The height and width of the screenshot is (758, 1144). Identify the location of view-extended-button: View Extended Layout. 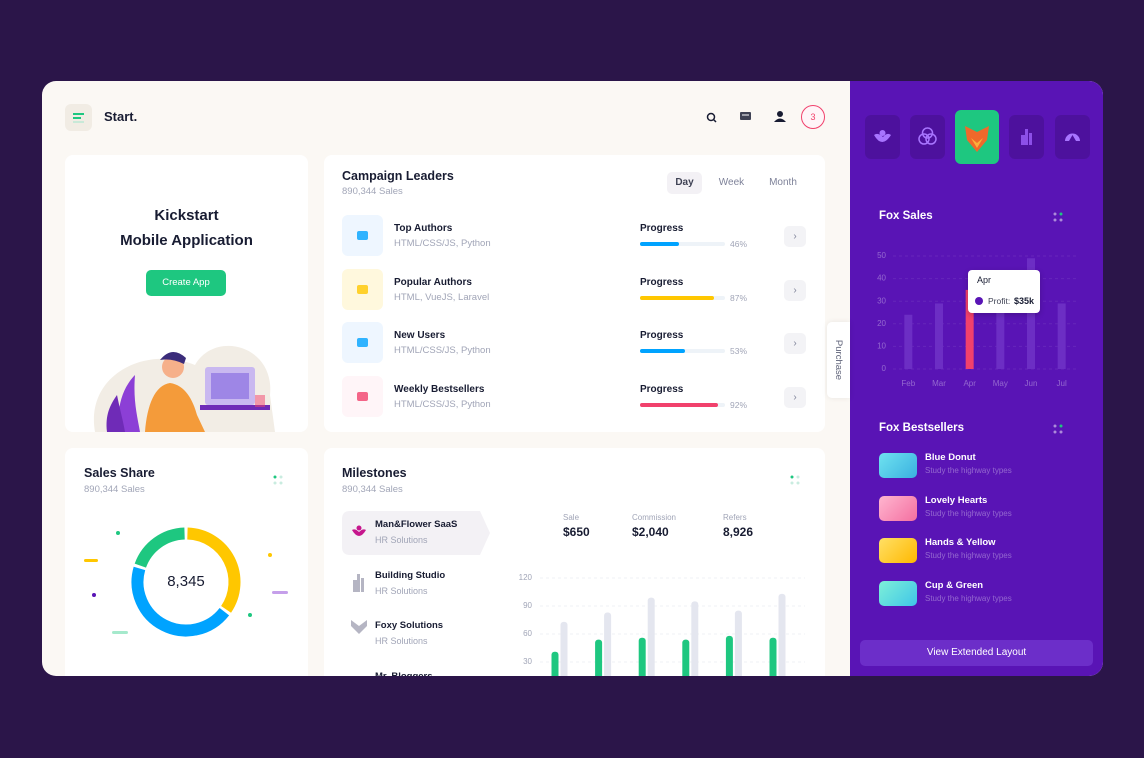
(976, 653).